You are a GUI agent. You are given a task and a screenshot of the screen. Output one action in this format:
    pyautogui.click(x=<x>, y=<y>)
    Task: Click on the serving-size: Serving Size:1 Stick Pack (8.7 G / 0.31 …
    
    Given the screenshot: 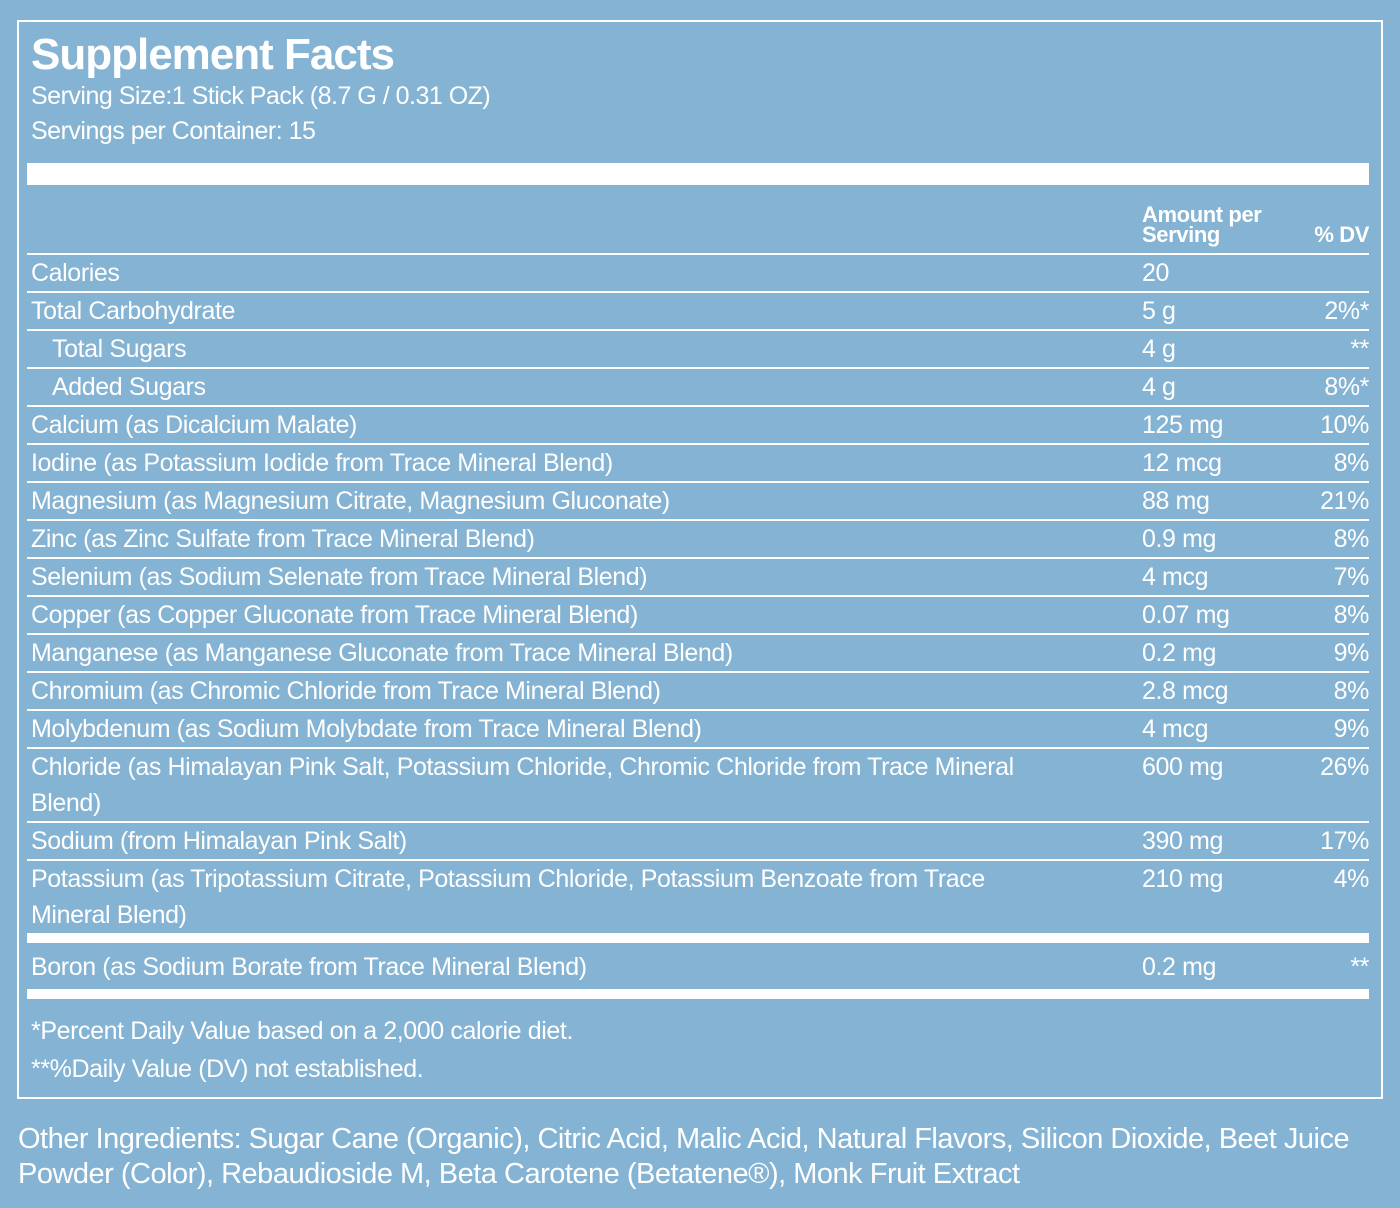 What is the action you would take?
    pyautogui.click(x=261, y=96)
    